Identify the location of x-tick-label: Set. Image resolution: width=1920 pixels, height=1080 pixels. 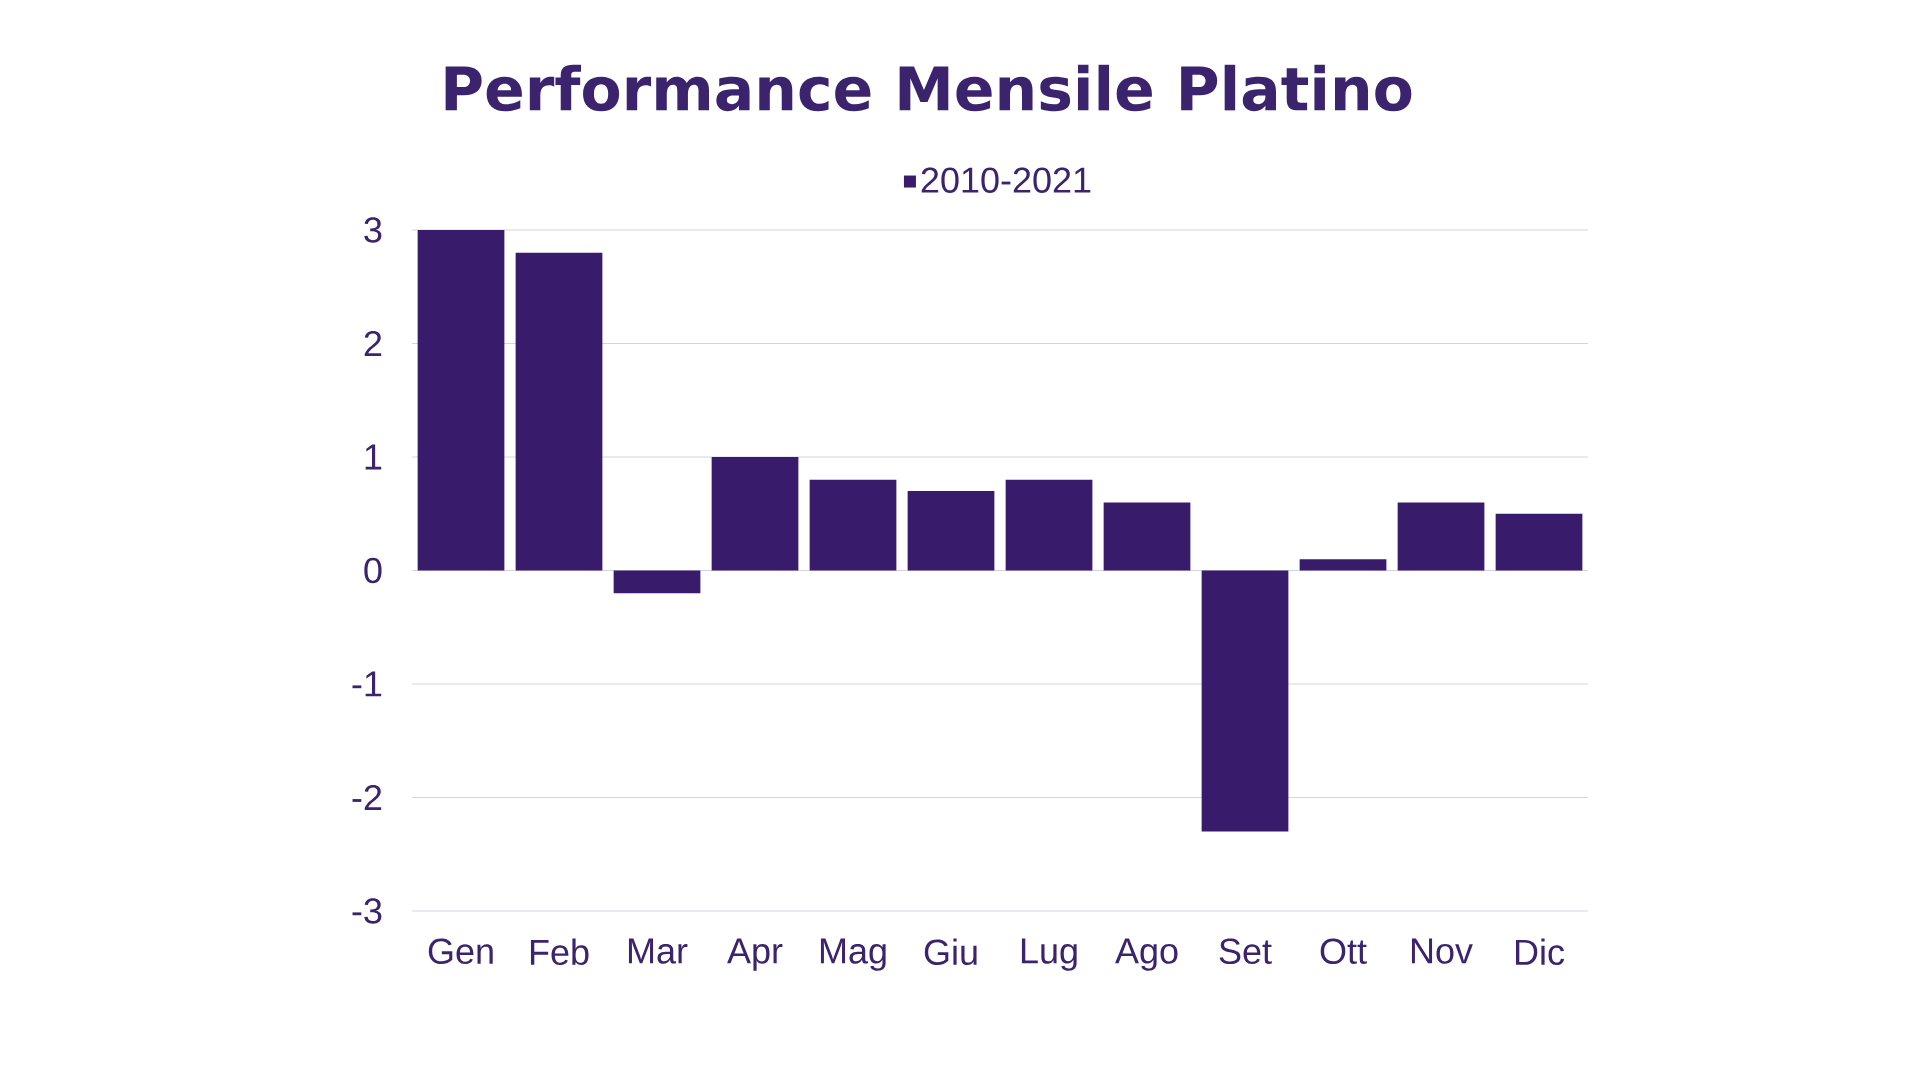
(1245, 951).